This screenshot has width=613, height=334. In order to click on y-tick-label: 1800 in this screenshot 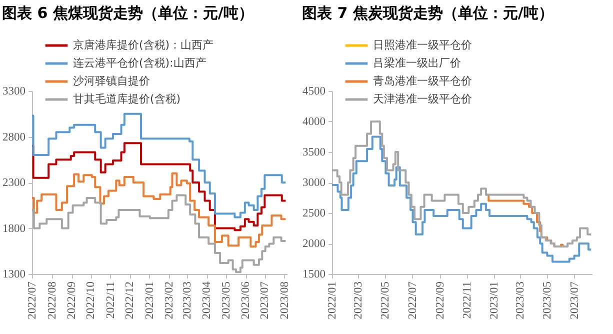, I will do `click(14, 228)`.